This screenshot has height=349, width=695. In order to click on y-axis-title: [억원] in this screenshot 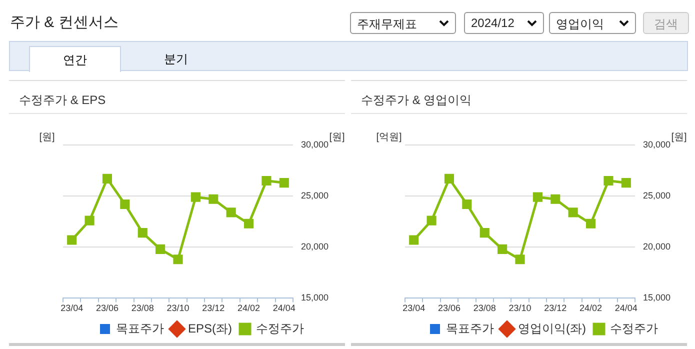, I will do `click(389, 137)`.